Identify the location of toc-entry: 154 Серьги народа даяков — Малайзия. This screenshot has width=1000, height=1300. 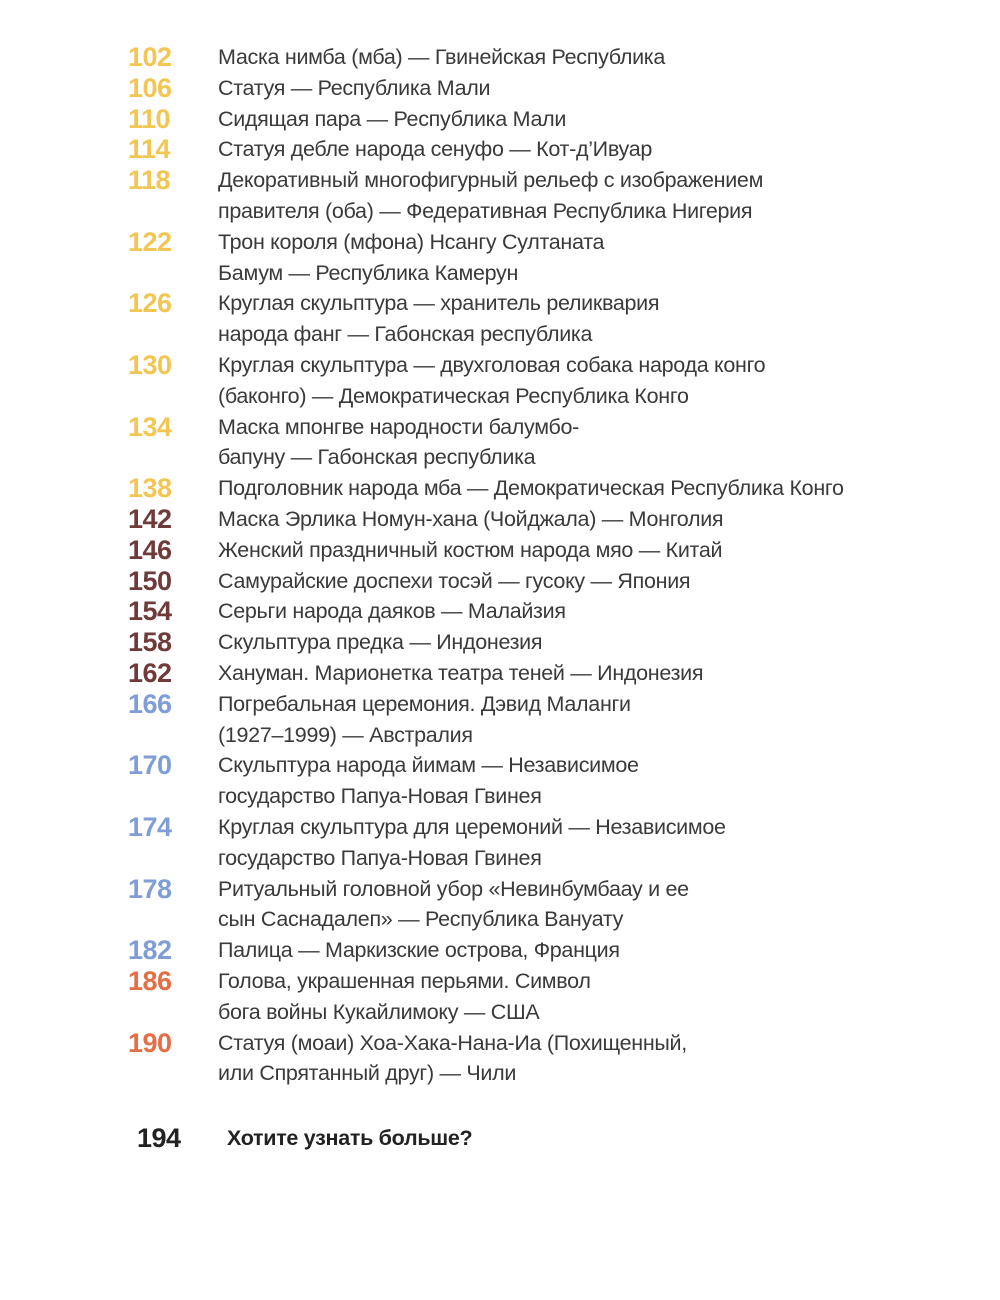
(538, 611).